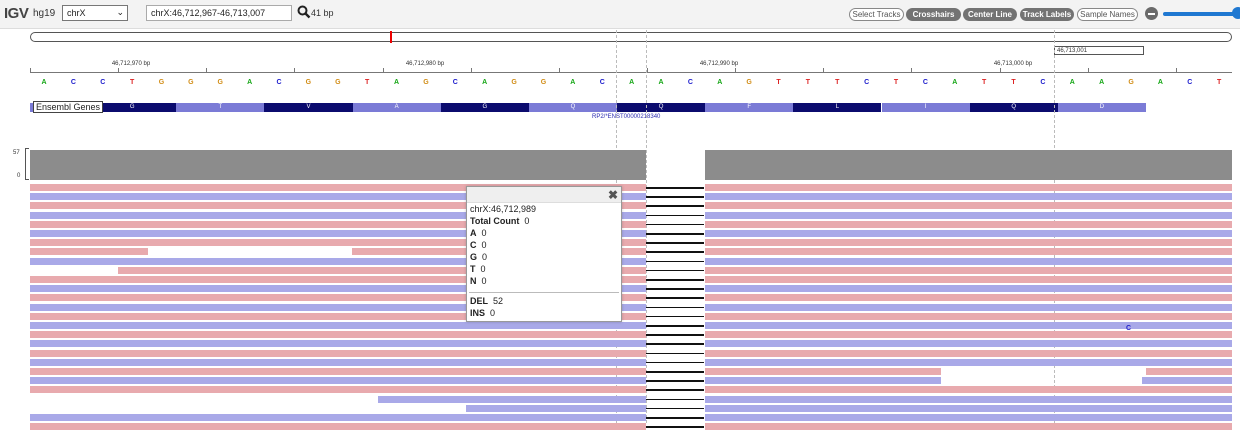  Describe the element at coordinates (473, 281) in the screenshot. I see `base-label: N` at that location.